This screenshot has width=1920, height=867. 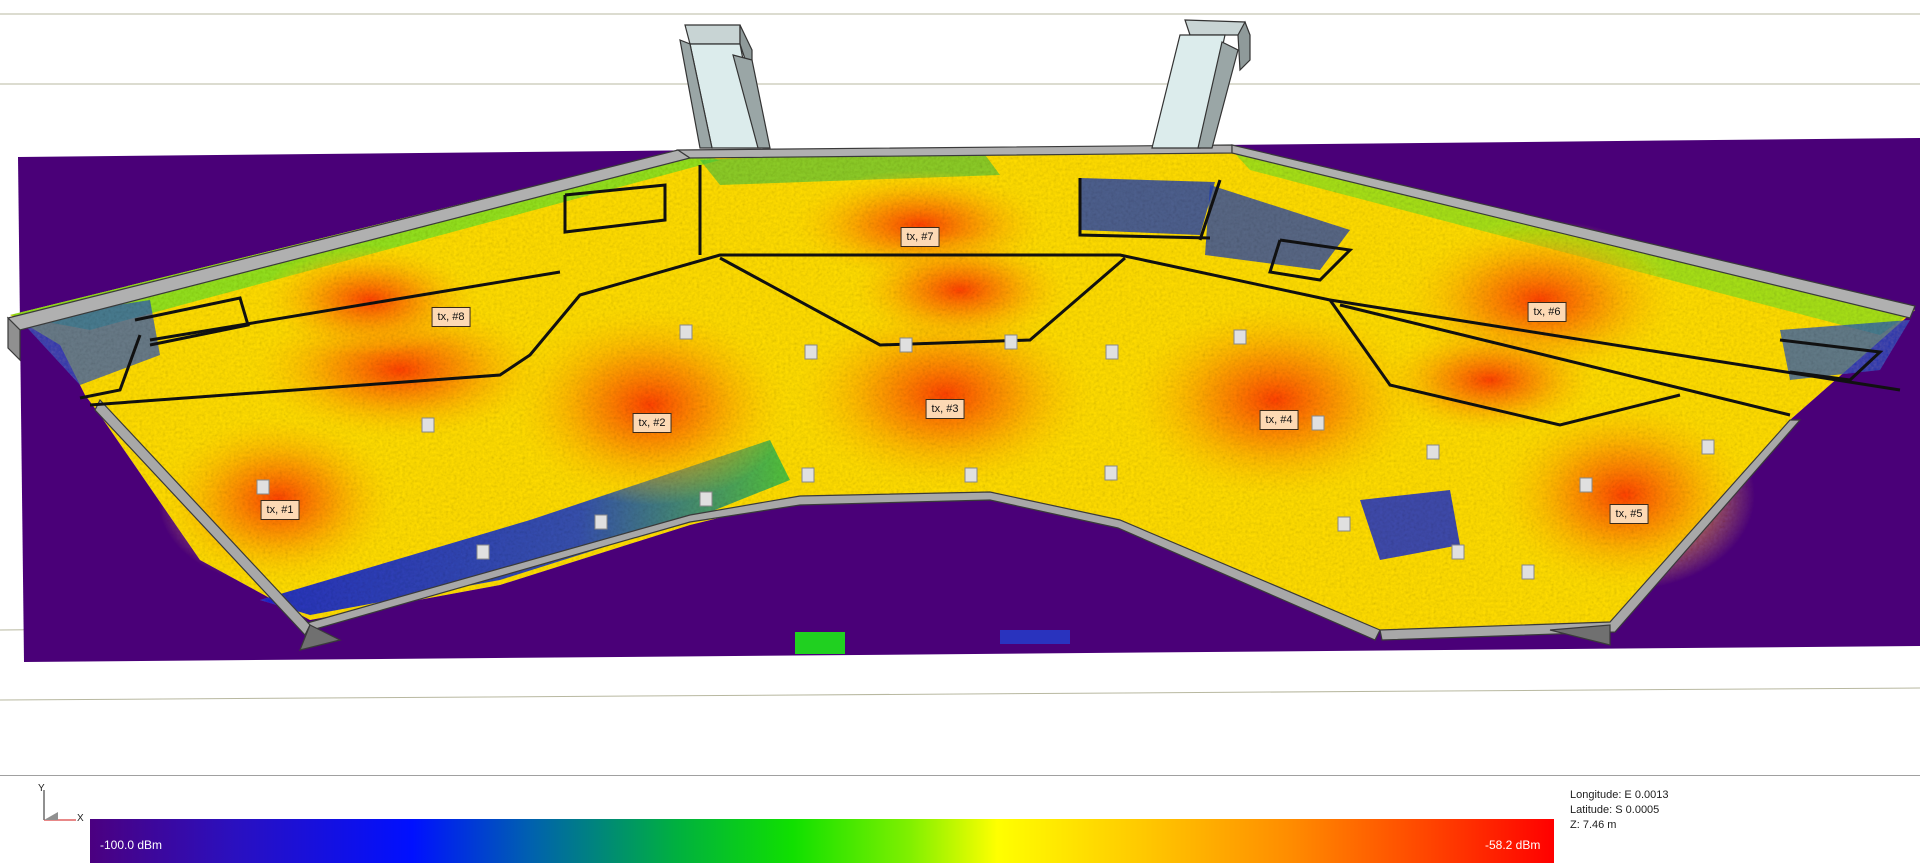 What do you see at coordinates (131, 845) in the screenshot?
I see `colorbar-min-label: -100.0 dBm` at bounding box center [131, 845].